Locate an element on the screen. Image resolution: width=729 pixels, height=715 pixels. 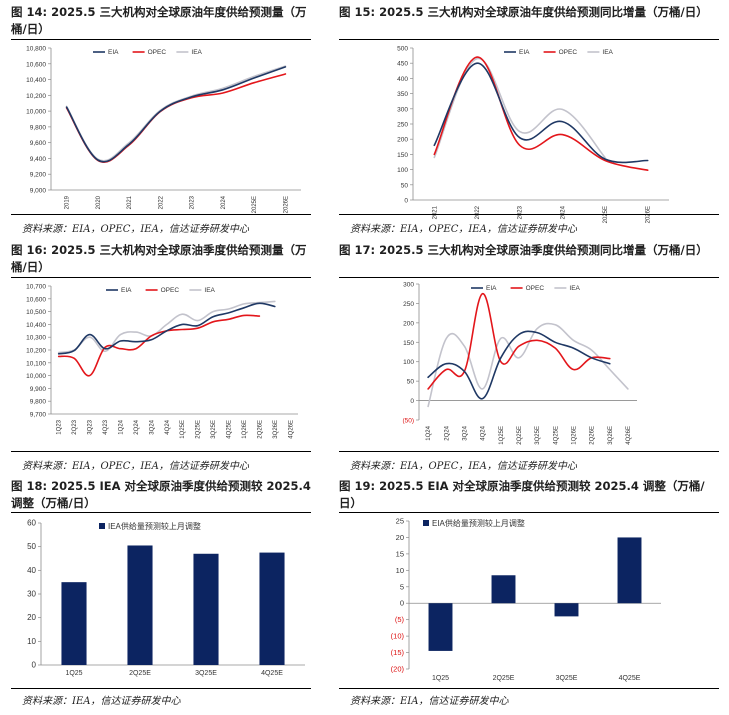
y-tick-label: 20 is located at coordinates (31, 617).